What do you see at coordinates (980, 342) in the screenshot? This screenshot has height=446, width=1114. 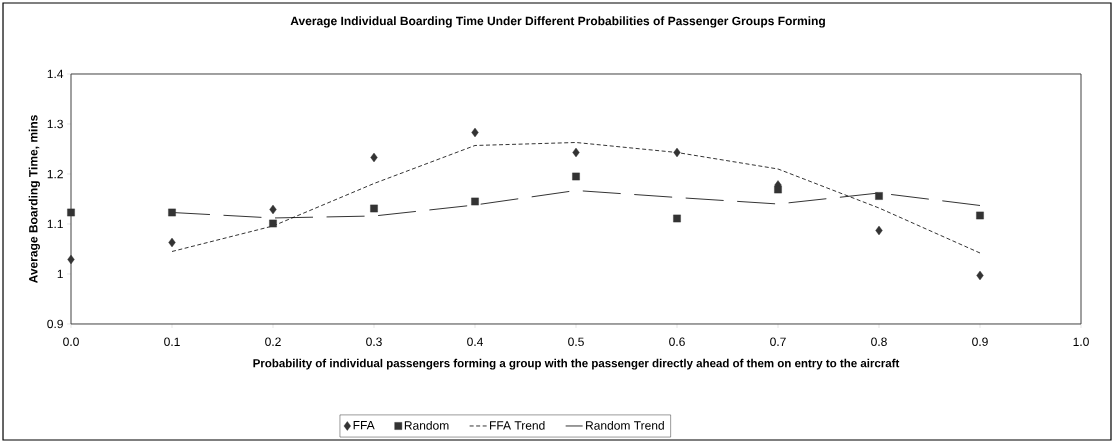 I see `x-tick-label: 0.9` at bounding box center [980, 342].